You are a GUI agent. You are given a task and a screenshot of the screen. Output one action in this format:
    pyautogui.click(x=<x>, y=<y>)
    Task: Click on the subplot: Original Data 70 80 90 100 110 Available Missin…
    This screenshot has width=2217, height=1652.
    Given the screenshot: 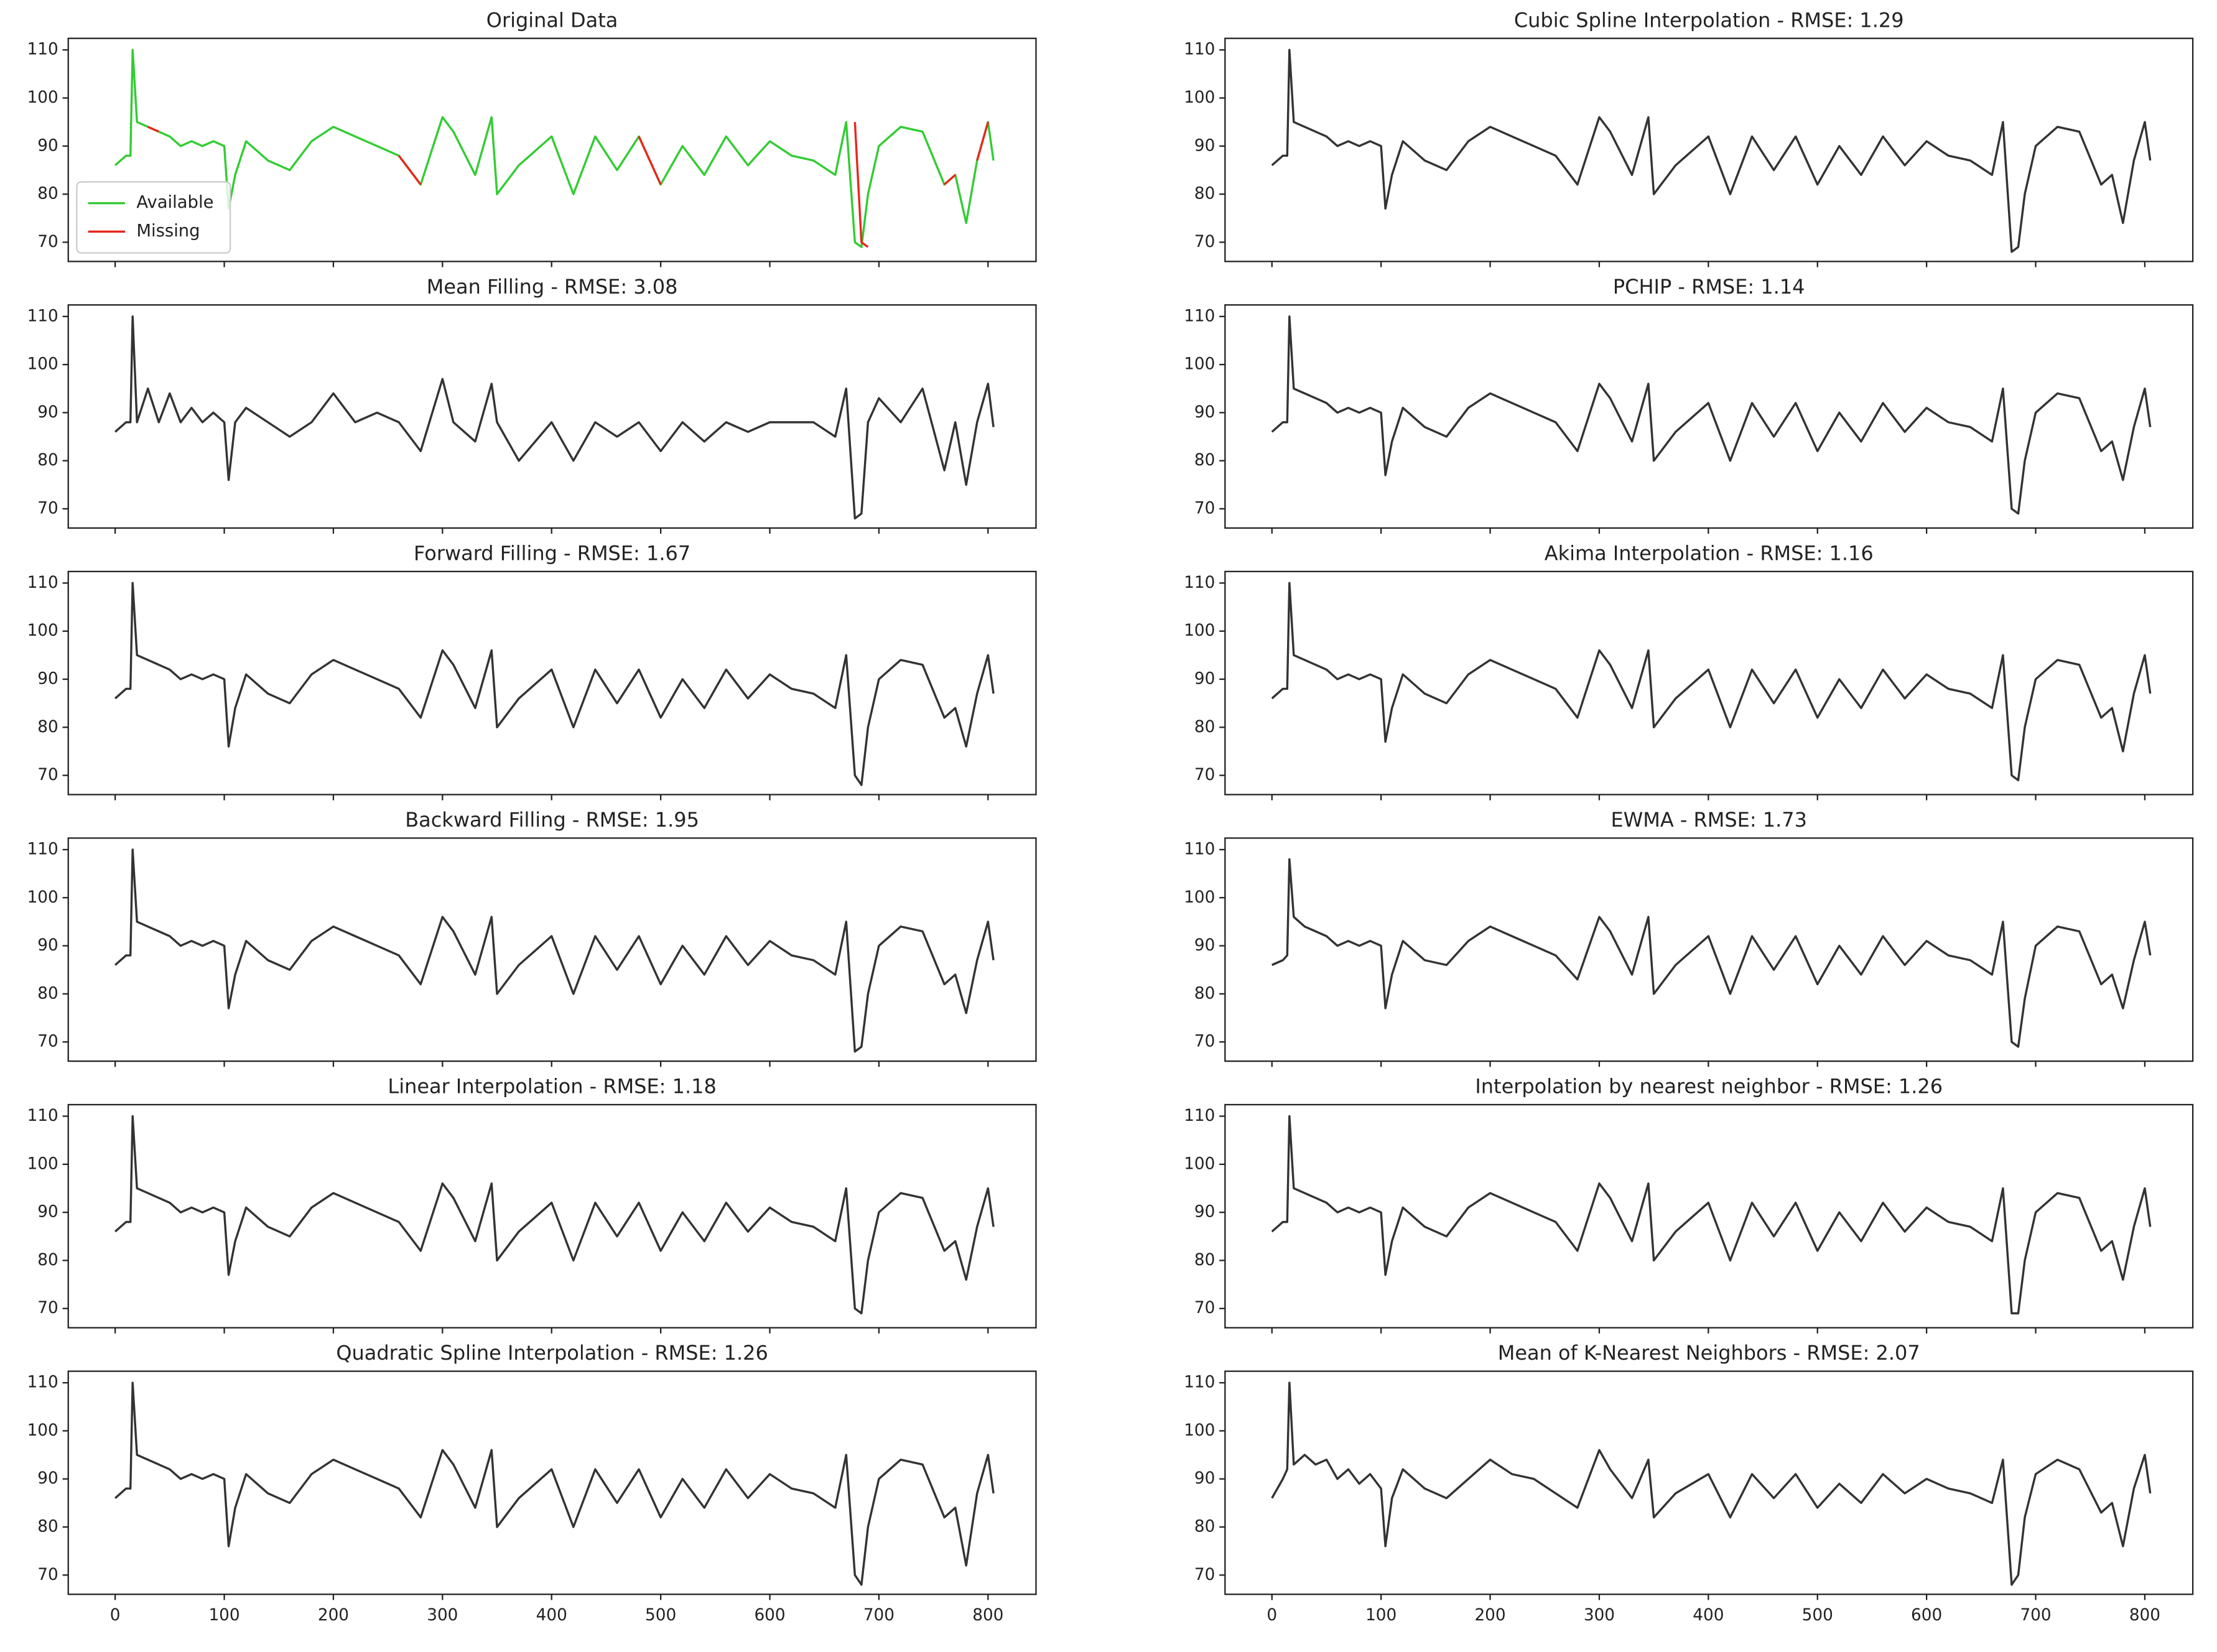 What is the action you would take?
    pyautogui.click(x=532, y=137)
    